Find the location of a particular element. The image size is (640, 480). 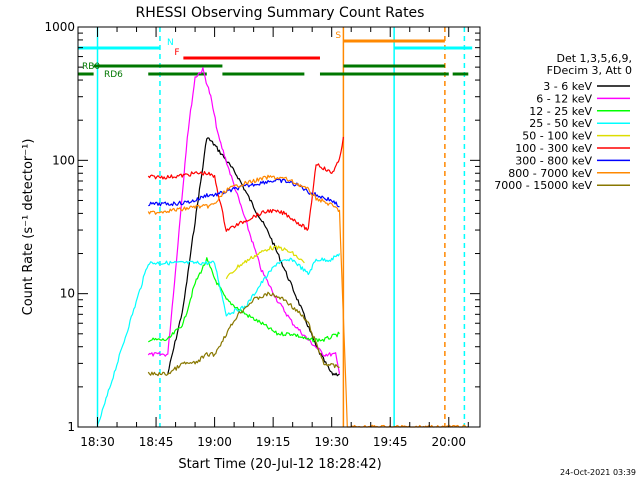

y-tick-label-1: 10 is located at coordinates (67, 294).